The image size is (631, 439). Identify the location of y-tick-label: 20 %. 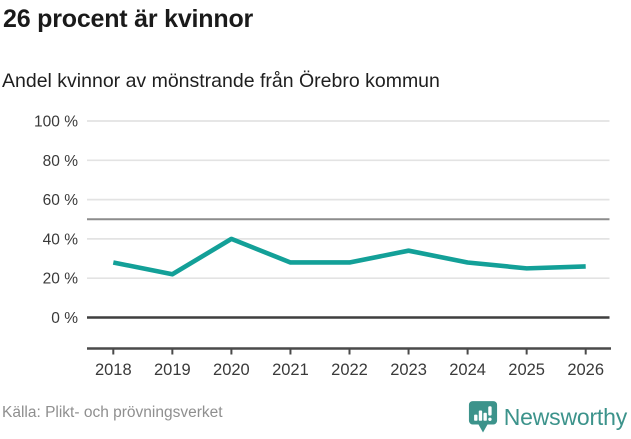
(61, 279).